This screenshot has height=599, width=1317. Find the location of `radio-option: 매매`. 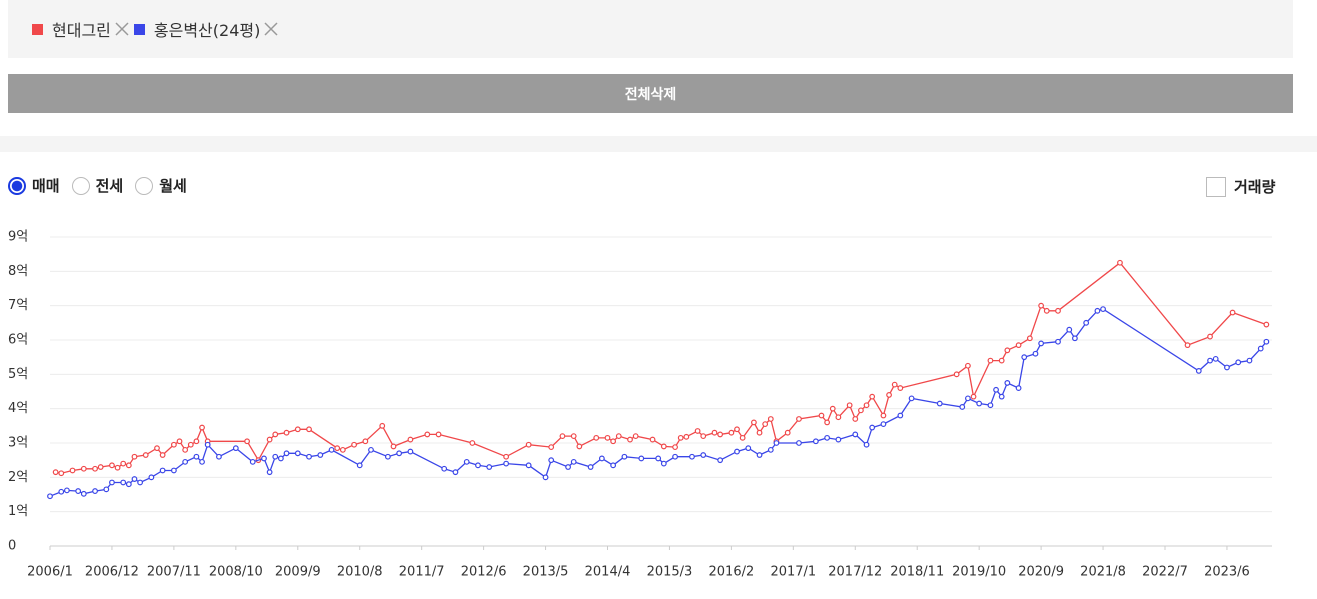

radio-option: 매매 is located at coordinates (34, 185).